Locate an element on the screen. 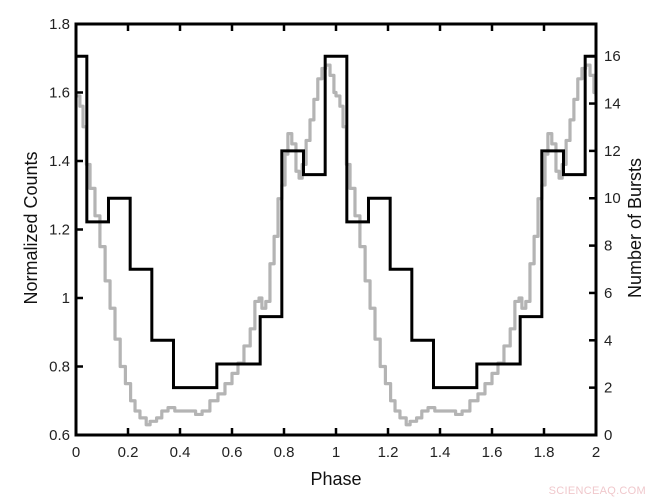  right-y-axis-title: Number of Bursts is located at coordinates (635, 228).